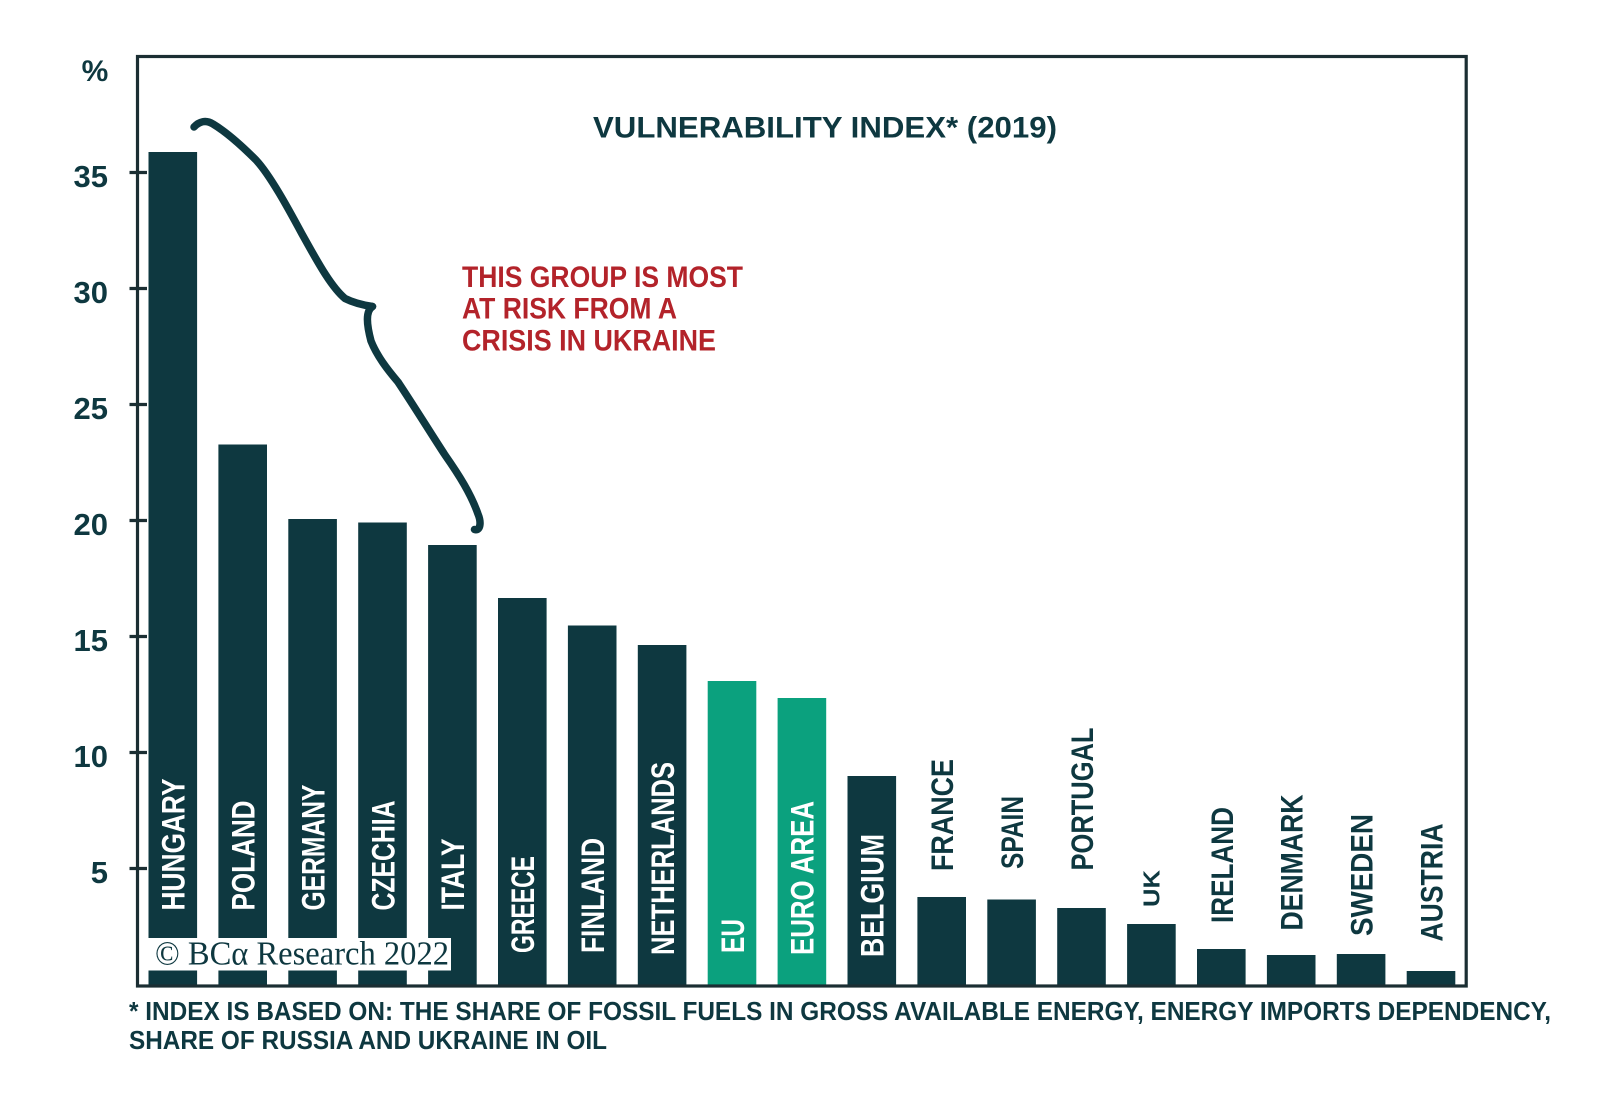 The image size is (1600, 1114). I want to click on svg-text: UK, so click(1152, 888).